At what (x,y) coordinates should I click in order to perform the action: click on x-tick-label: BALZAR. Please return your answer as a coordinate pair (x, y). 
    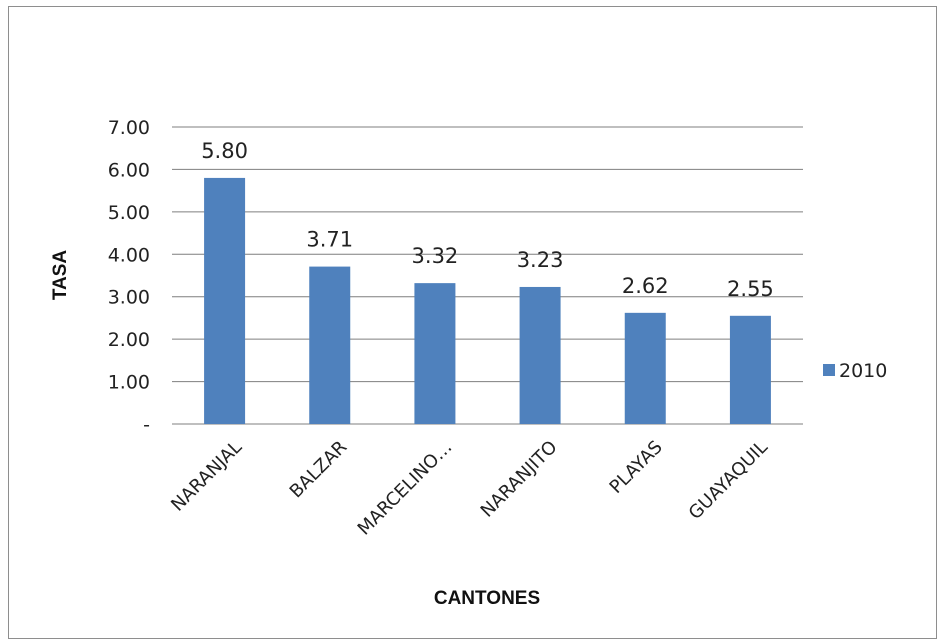
    Looking at the image, I should click on (319, 470).